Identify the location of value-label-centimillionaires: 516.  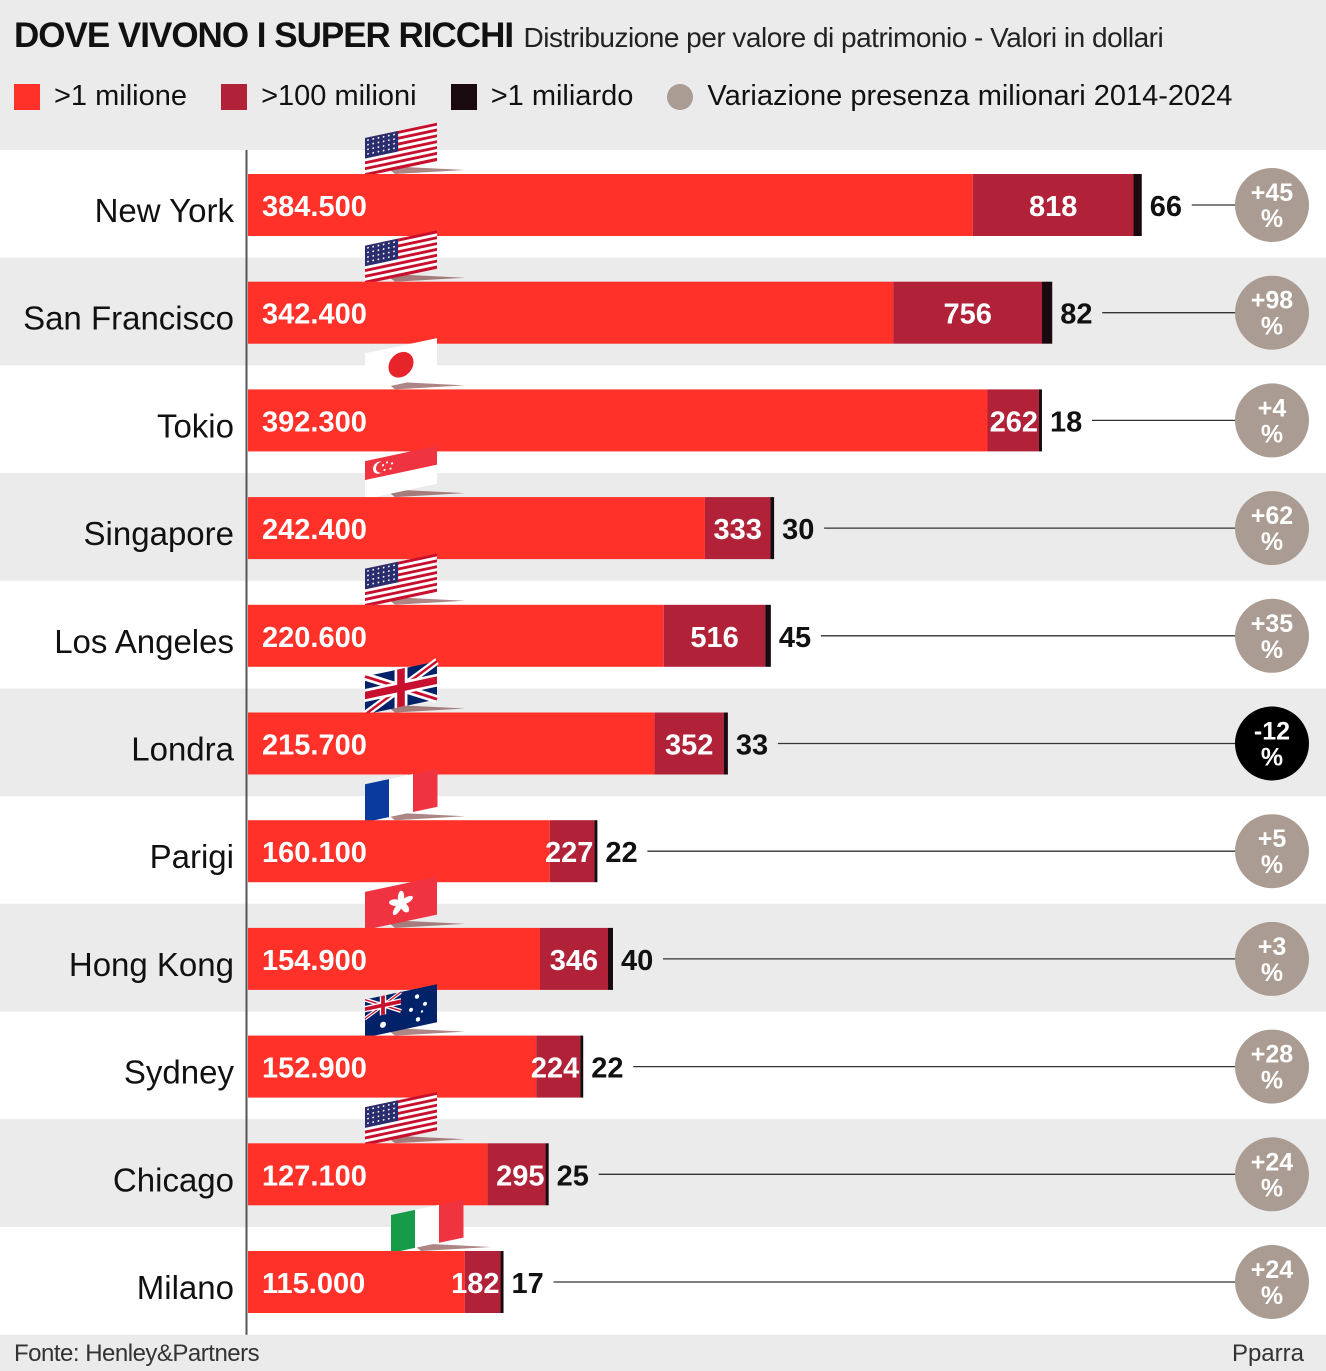
(714, 638).